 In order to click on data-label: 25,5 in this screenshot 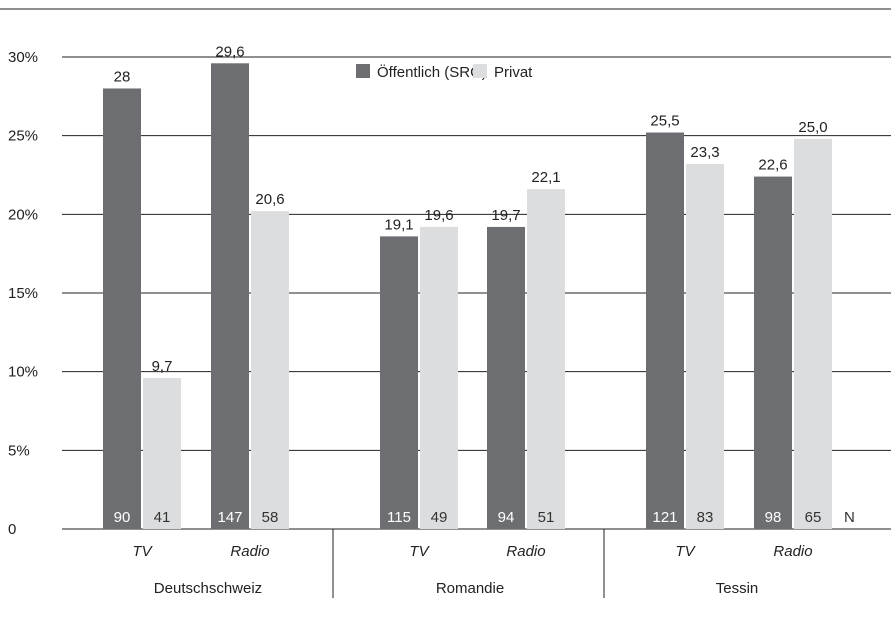, I will do `click(664, 121)`.